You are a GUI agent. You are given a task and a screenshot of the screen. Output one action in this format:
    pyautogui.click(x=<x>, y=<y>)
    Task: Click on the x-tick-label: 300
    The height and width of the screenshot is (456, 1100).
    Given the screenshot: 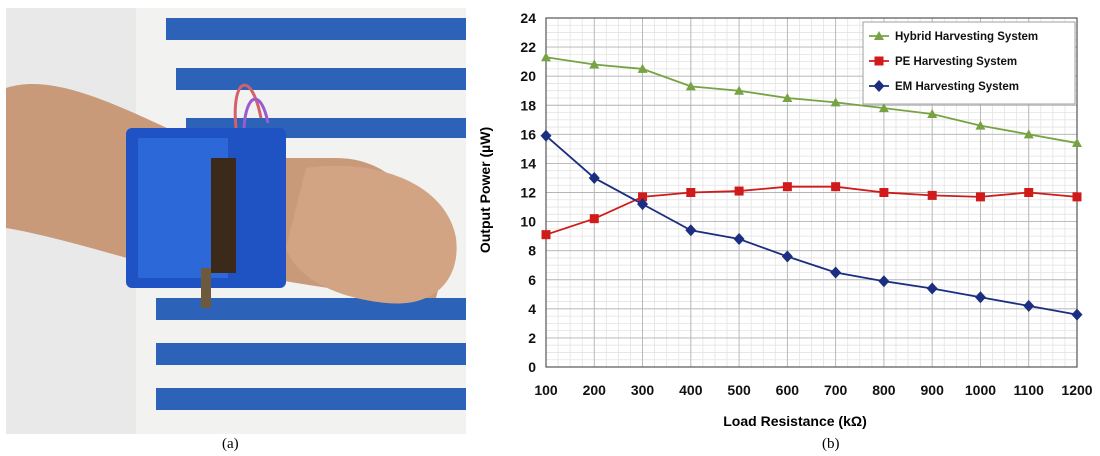 What is the action you would take?
    pyautogui.click(x=643, y=390)
    